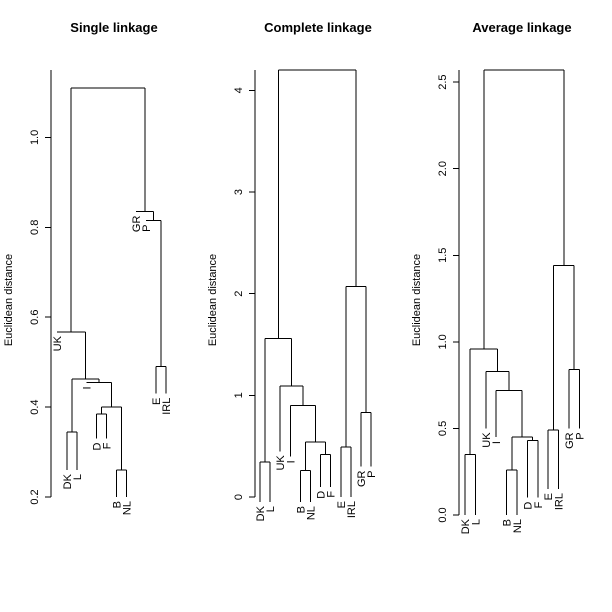 The width and height of the screenshot is (612, 612). What do you see at coordinates (443, 514) in the screenshot?
I see `y-tick-label: 0.0` at bounding box center [443, 514].